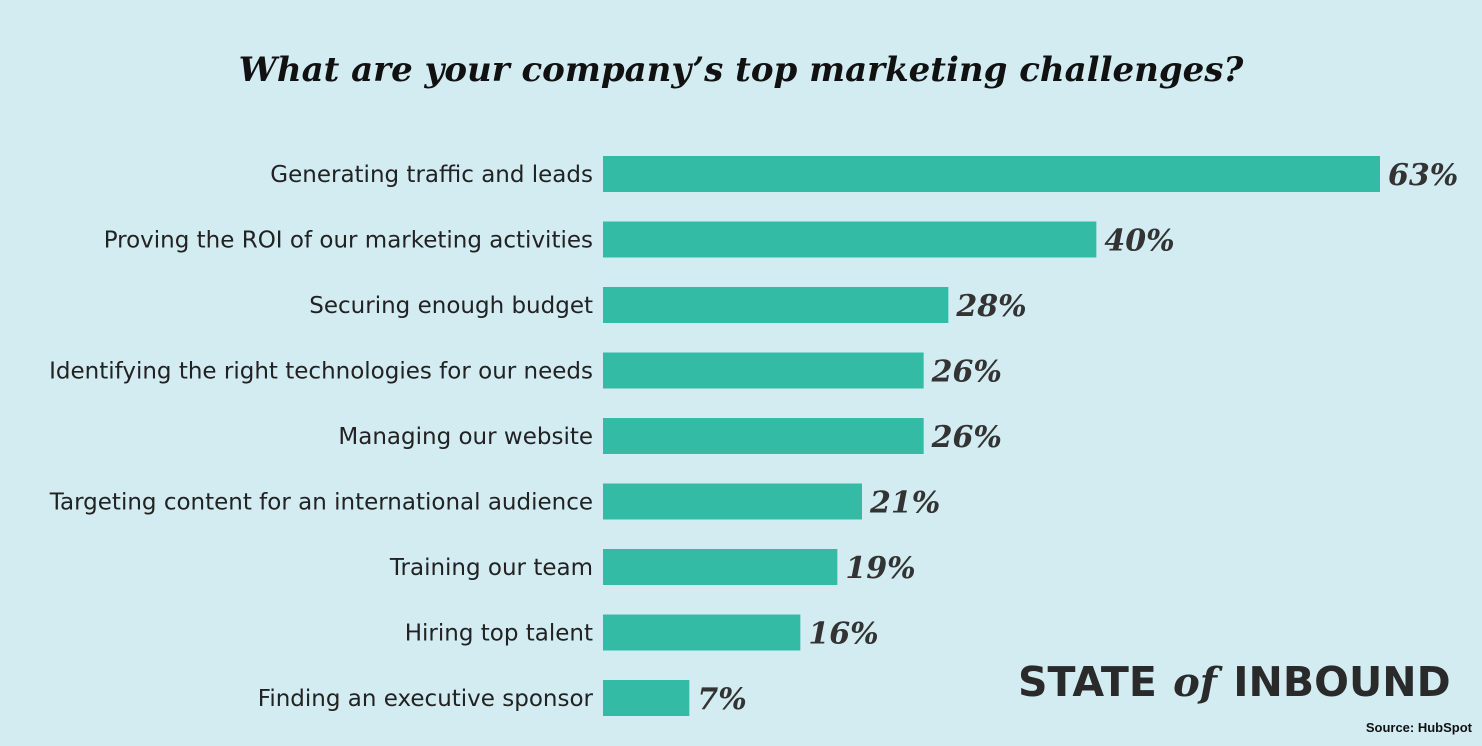 Image resolution: width=1482 pixels, height=746 pixels. What do you see at coordinates (1418, 727) in the screenshot?
I see `source-note: Source: HubSpot` at bounding box center [1418, 727].